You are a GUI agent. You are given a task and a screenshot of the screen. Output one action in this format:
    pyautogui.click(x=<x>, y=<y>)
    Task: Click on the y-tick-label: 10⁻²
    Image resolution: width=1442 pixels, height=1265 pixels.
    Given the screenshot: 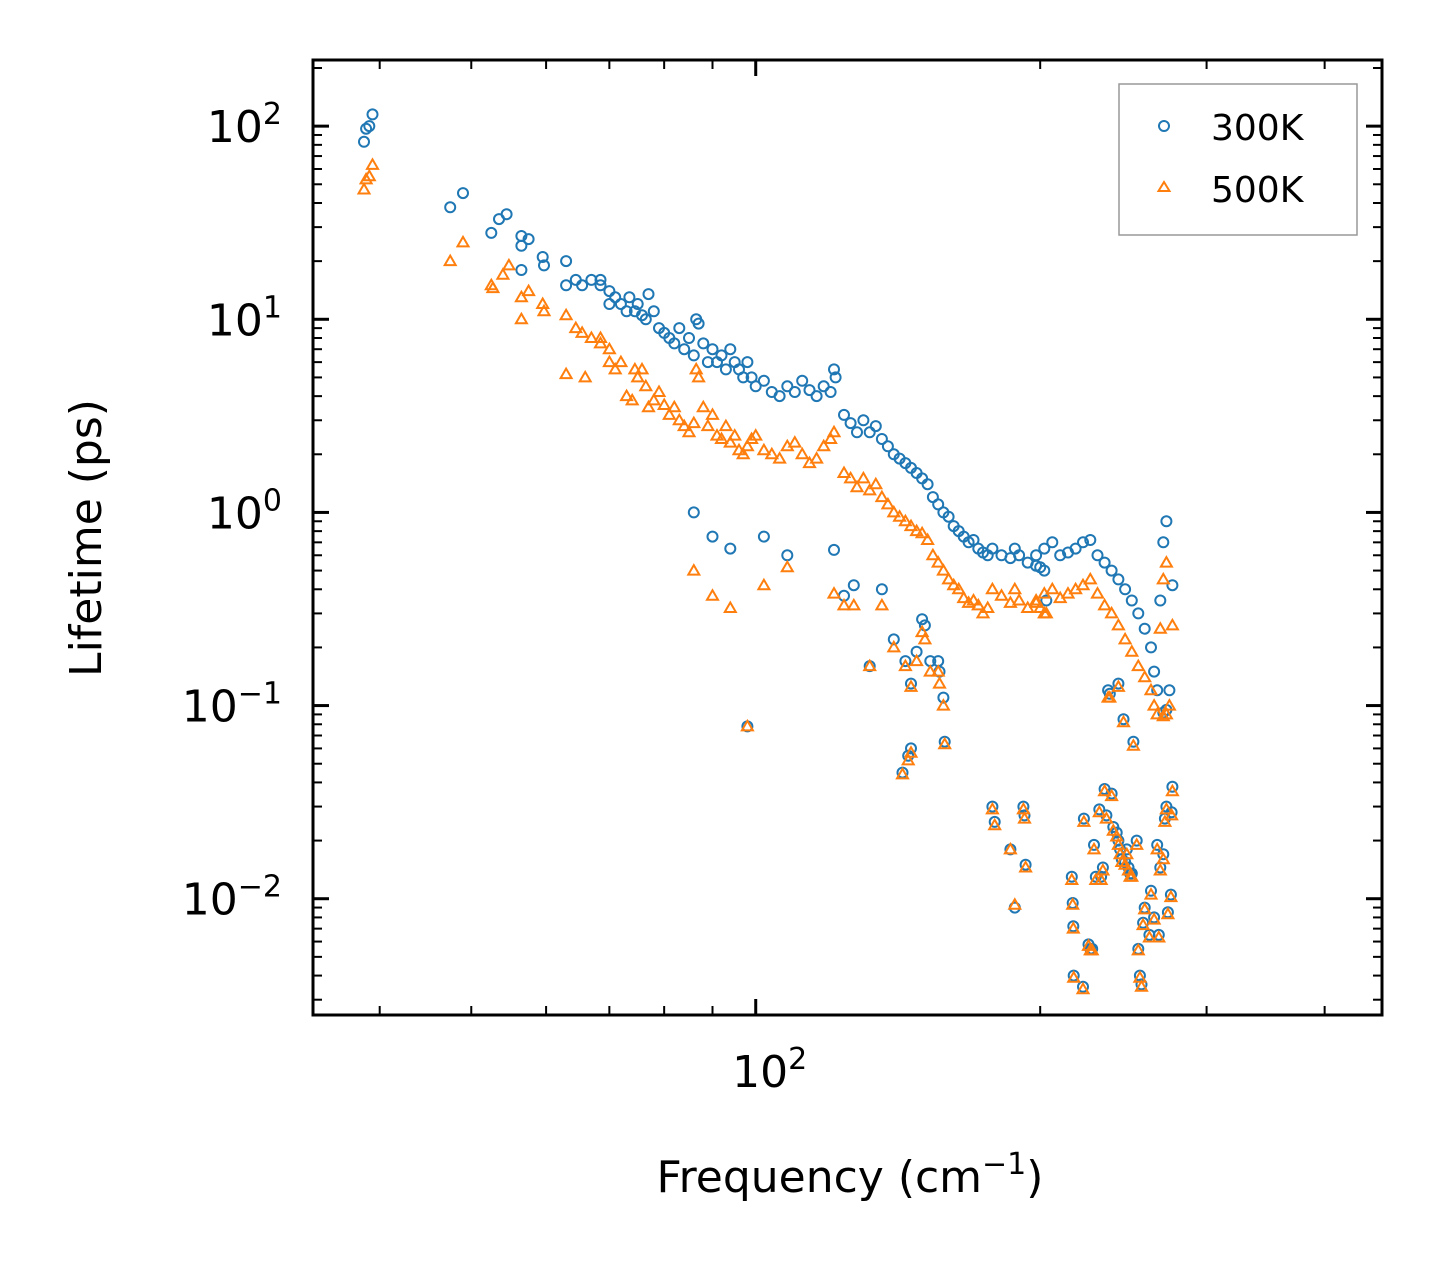 What is the action you would take?
    pyautogui.click(x=232, y=898)
    